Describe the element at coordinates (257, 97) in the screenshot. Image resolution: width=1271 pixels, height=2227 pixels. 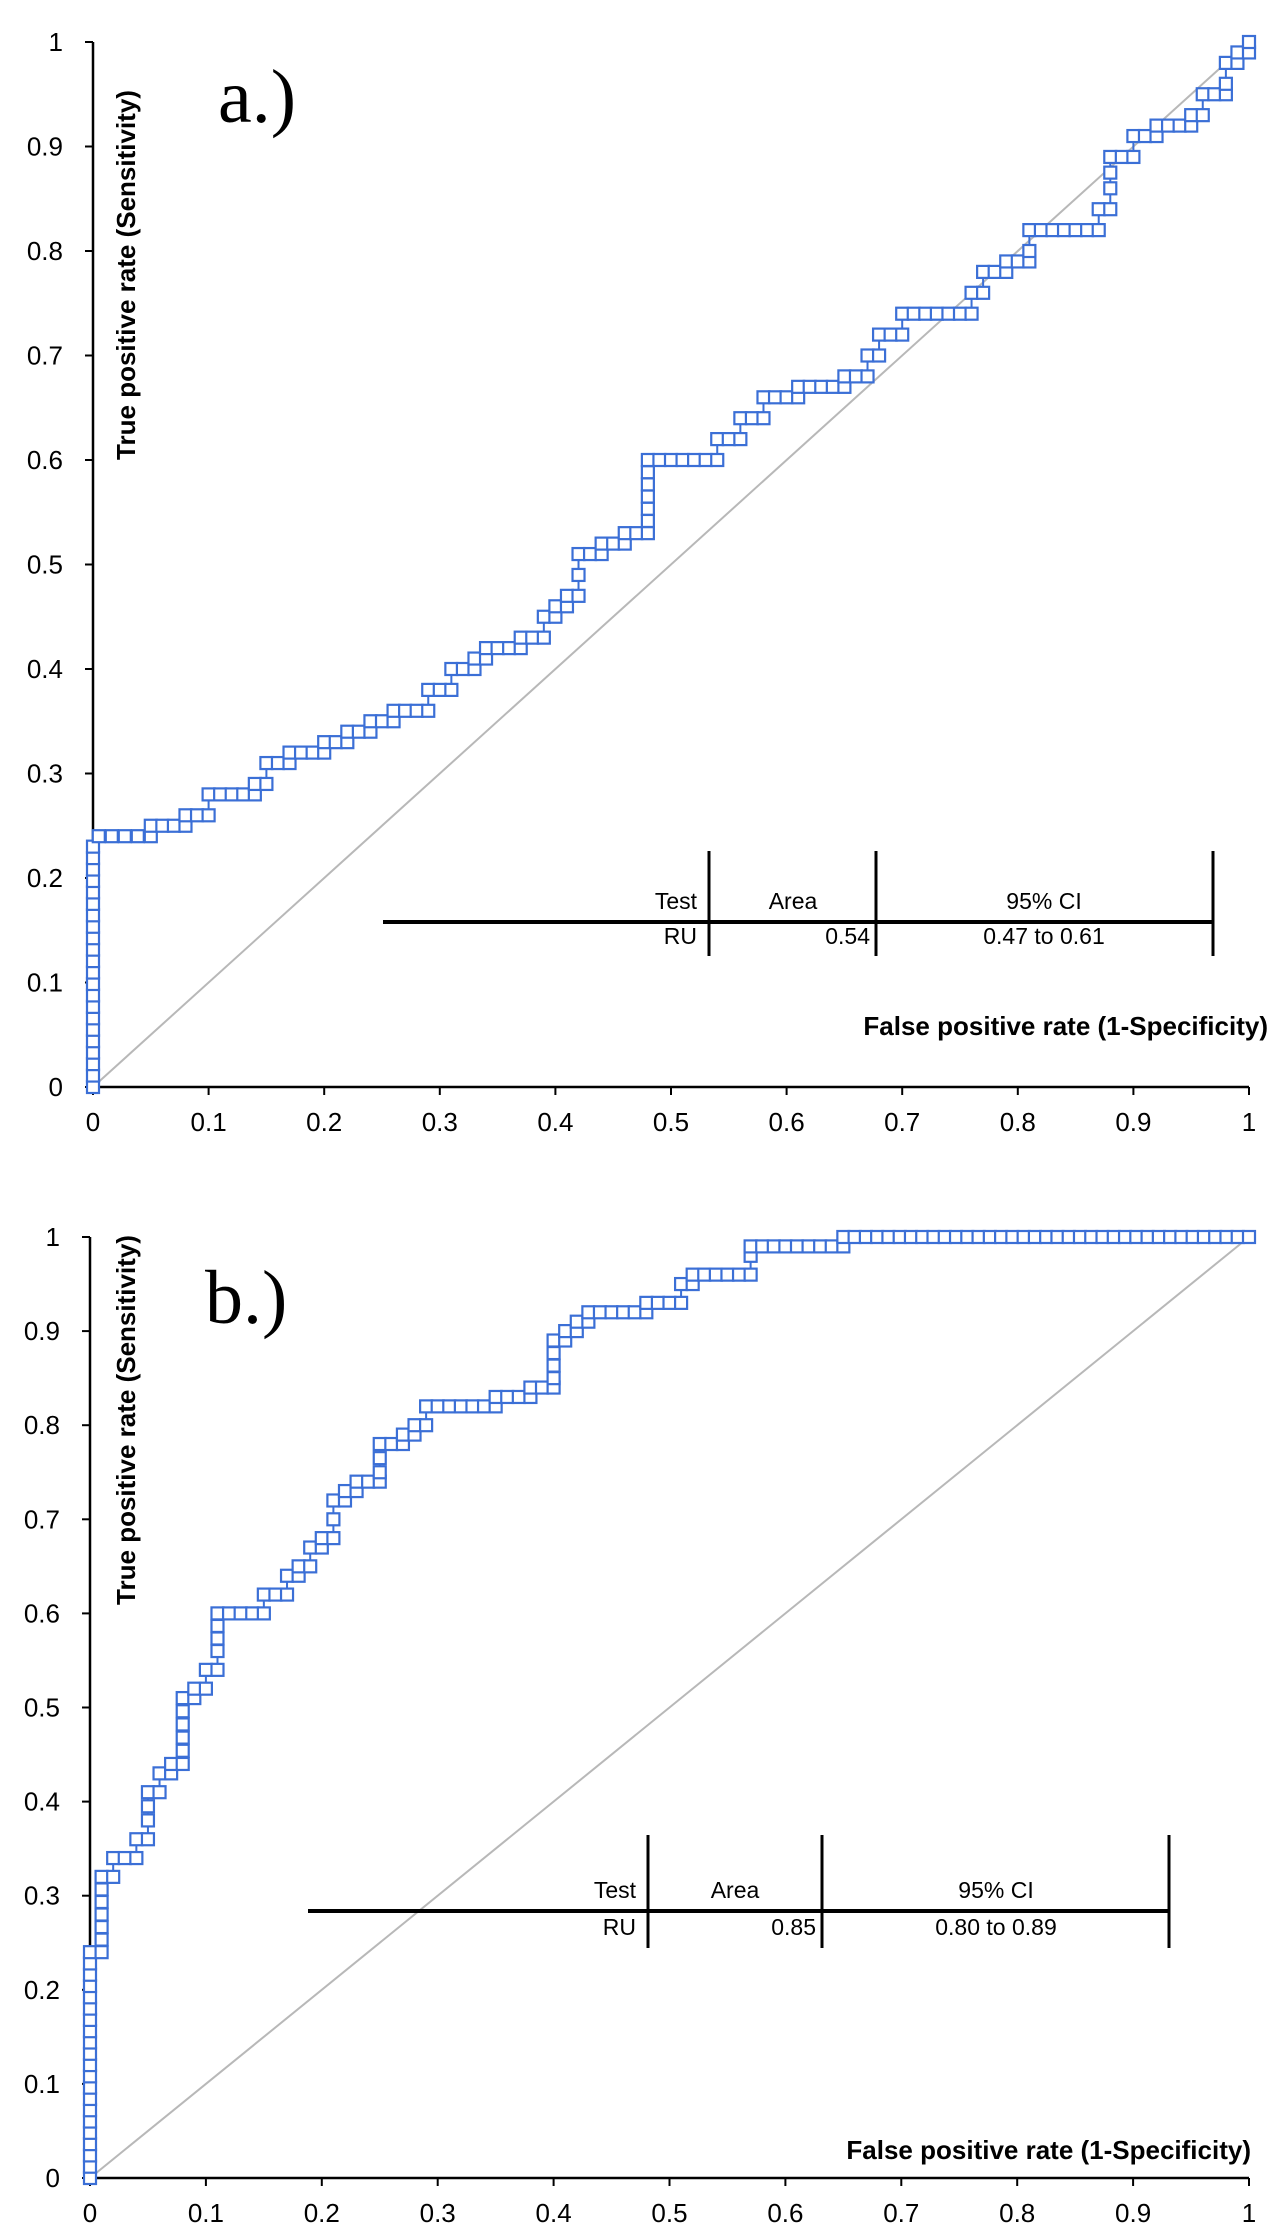
I see `panel-label: a.)` at that location.